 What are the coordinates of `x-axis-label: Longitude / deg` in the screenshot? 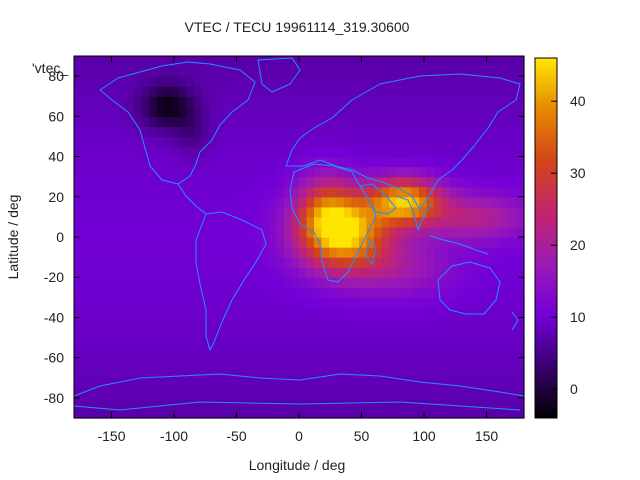 It's located at (297, 465).